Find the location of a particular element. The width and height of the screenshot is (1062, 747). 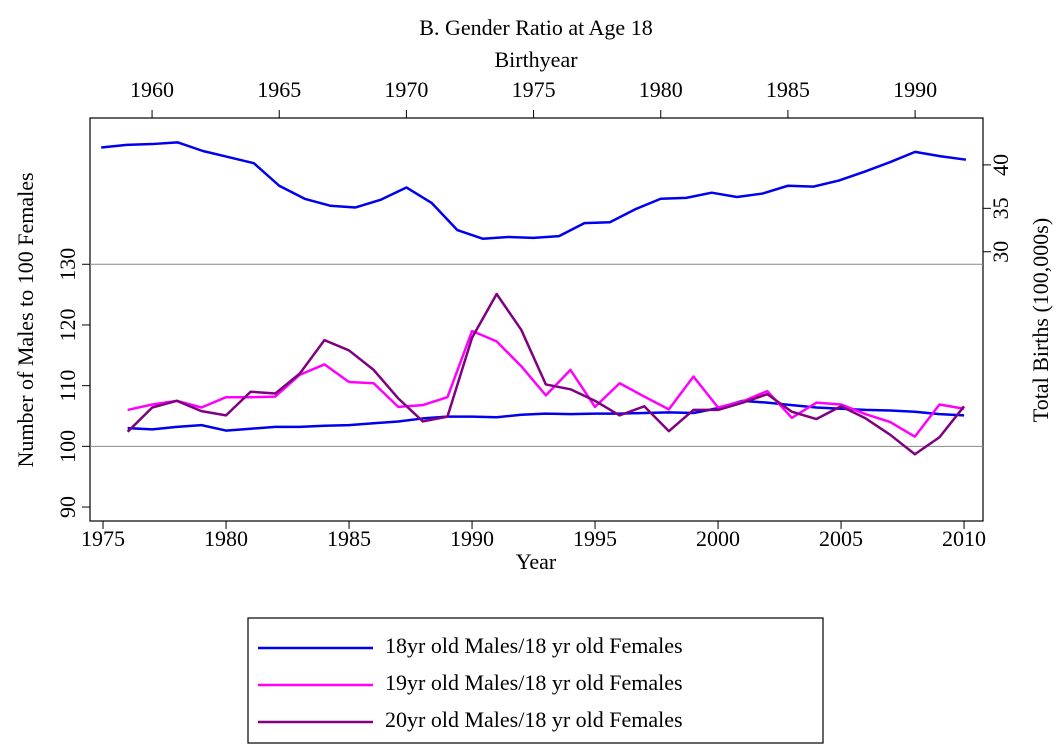

x2-tick-label: 1960 is located at coordinates (152, 89).